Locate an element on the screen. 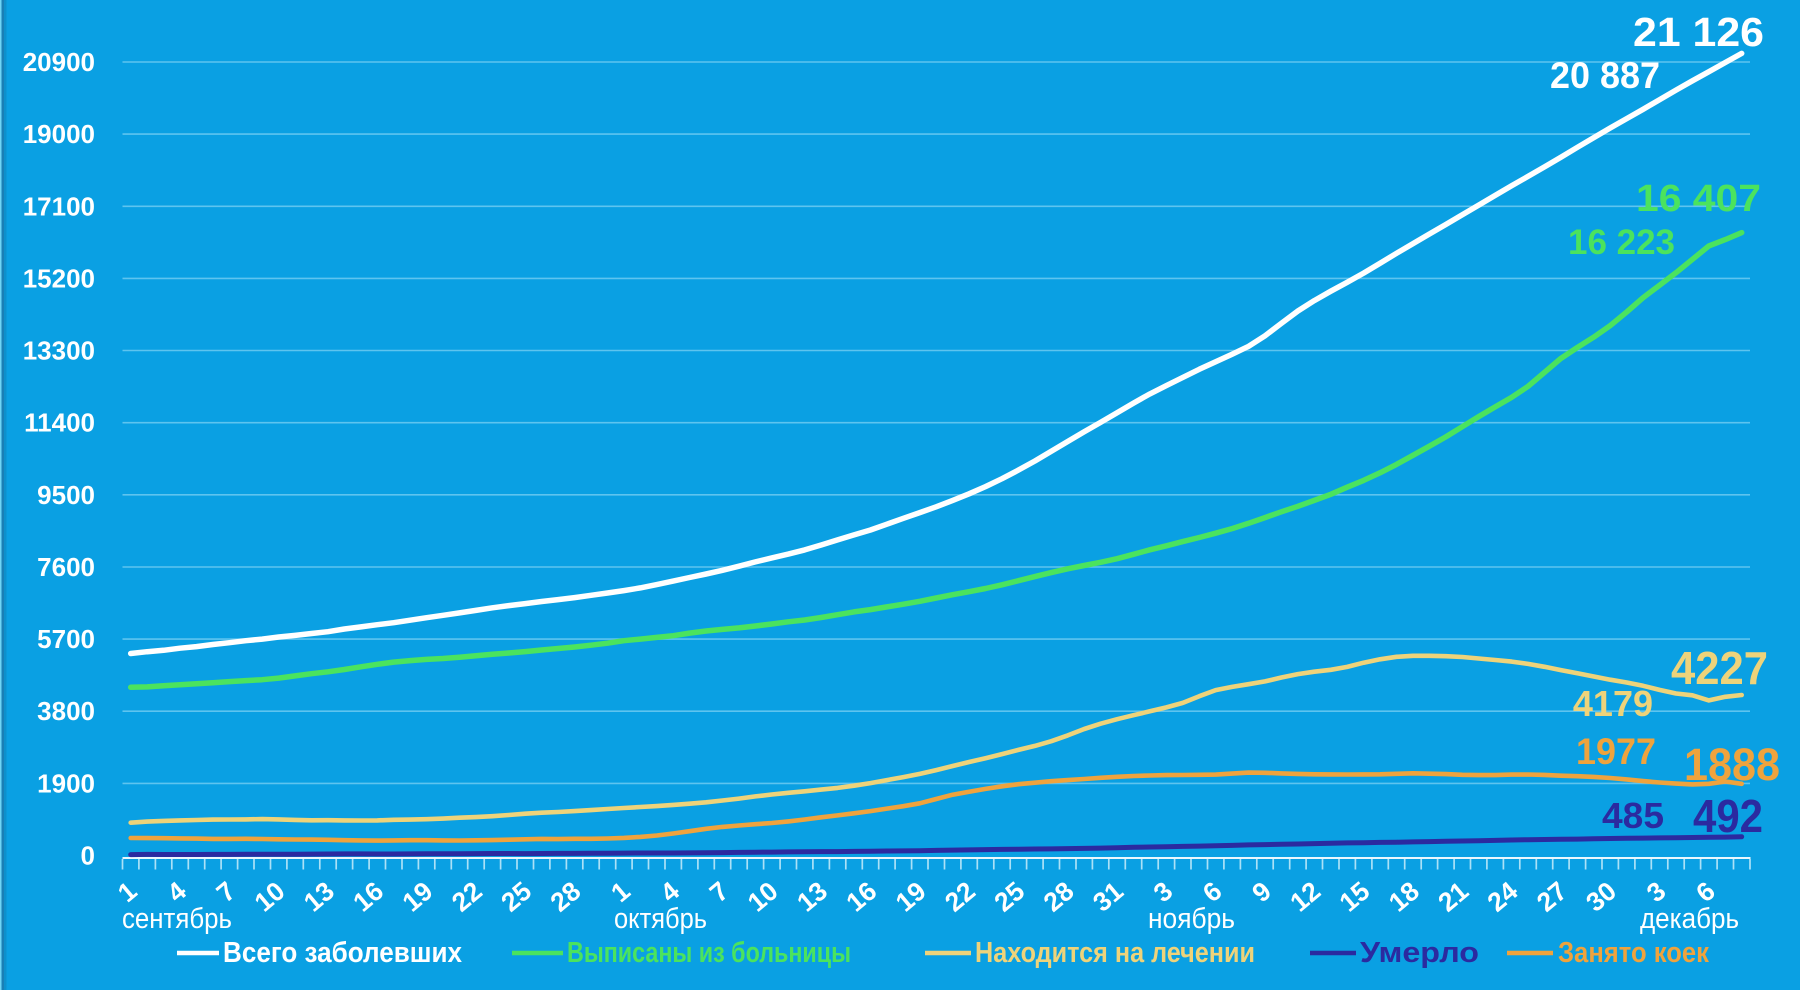 The image size is (1800, 990). svg-text: 4227 is located at coordinates (1719, 668).